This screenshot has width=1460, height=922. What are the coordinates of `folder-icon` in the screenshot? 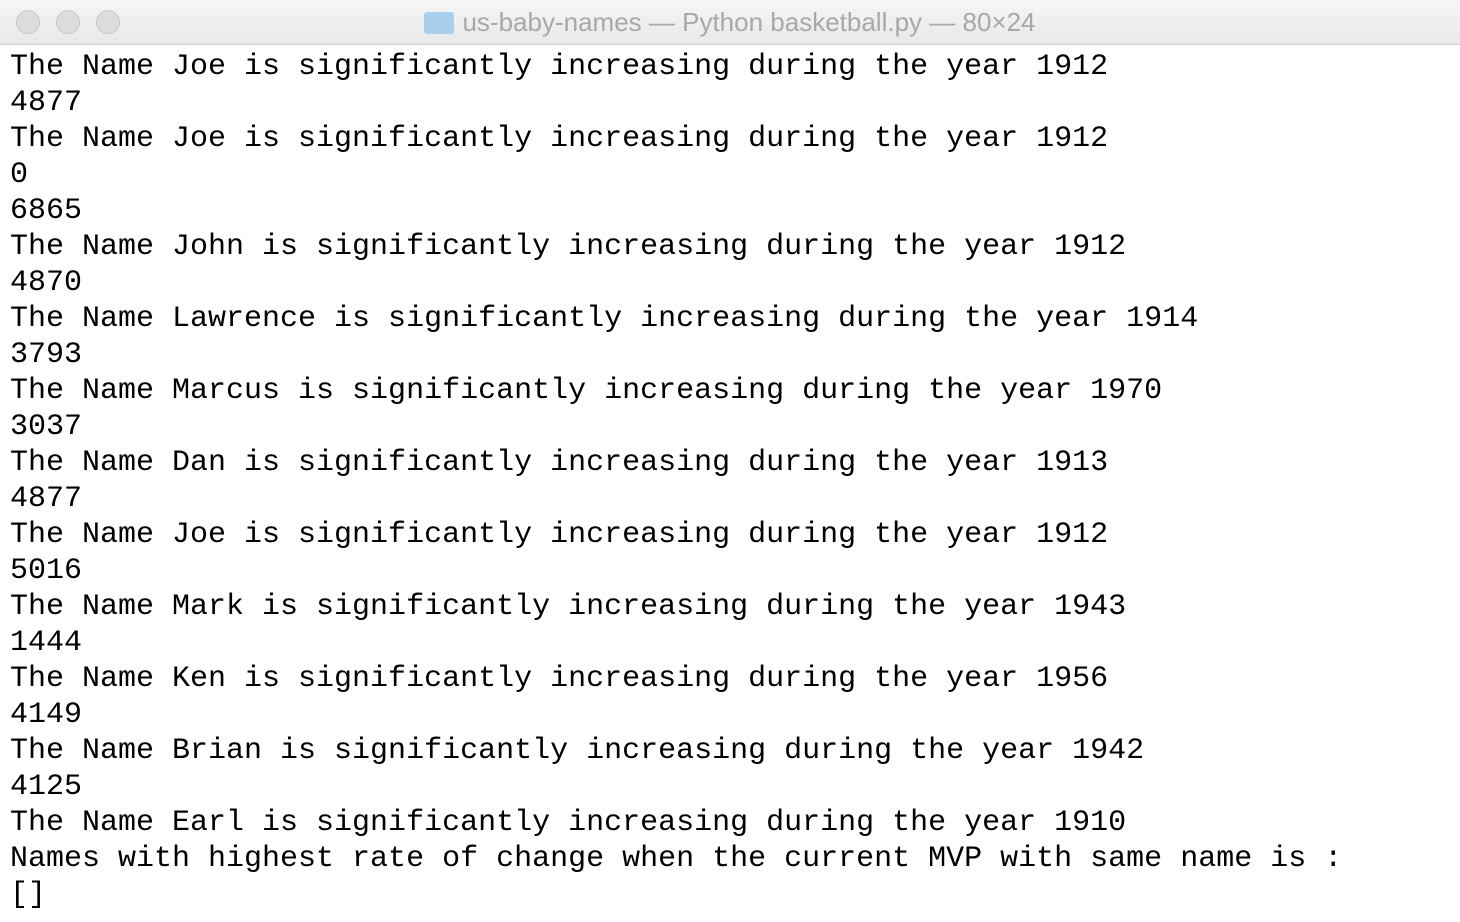 It's located at (439, 23).